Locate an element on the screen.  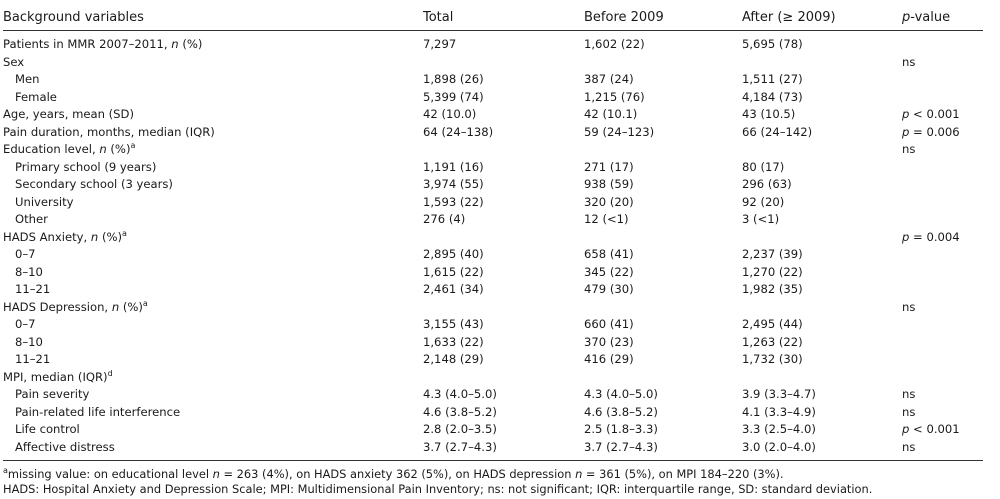
before-2009-cell: 42 (10.1) is located at coordinates (611, 114).